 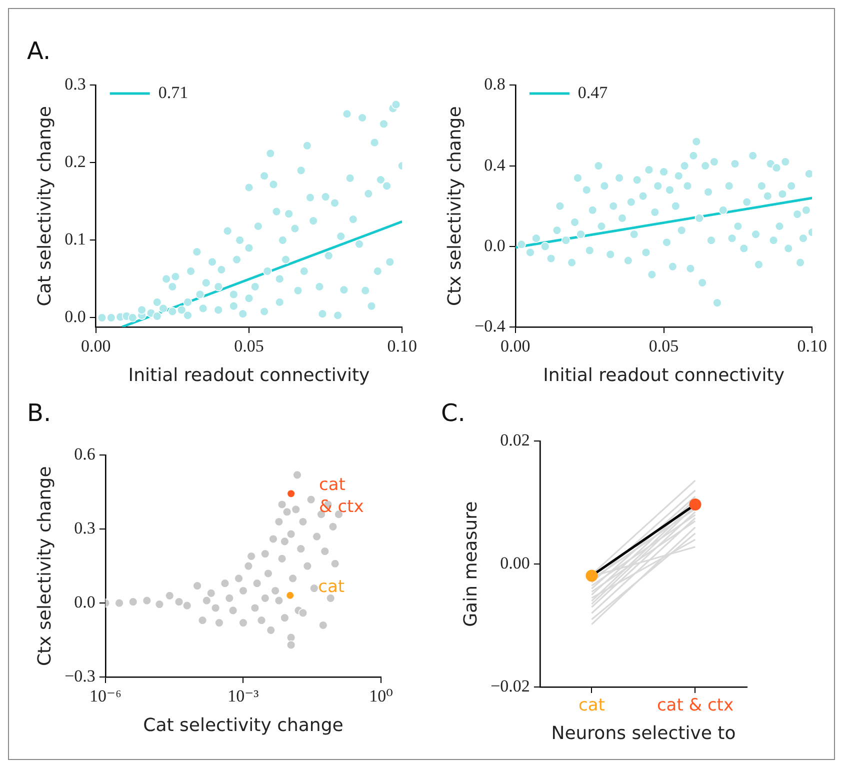 I want to click on y-axis-title: Cat selectivity change, so click(x=45, y=206).